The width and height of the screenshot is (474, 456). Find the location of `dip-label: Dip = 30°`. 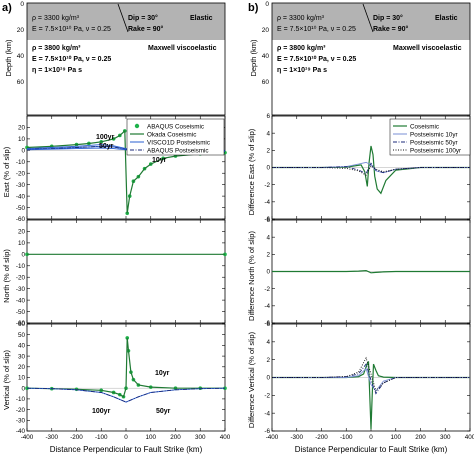

dip-label: Dip = 30° is located at coordinates (143, 18).